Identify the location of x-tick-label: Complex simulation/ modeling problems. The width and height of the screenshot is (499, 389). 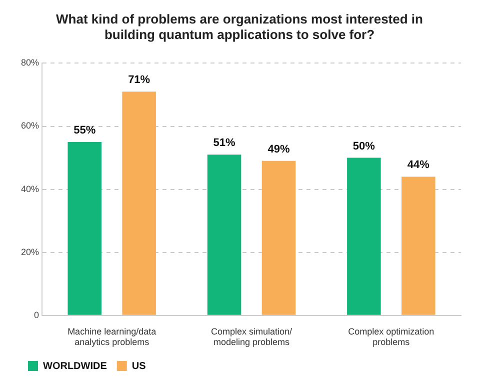
(251, 337).